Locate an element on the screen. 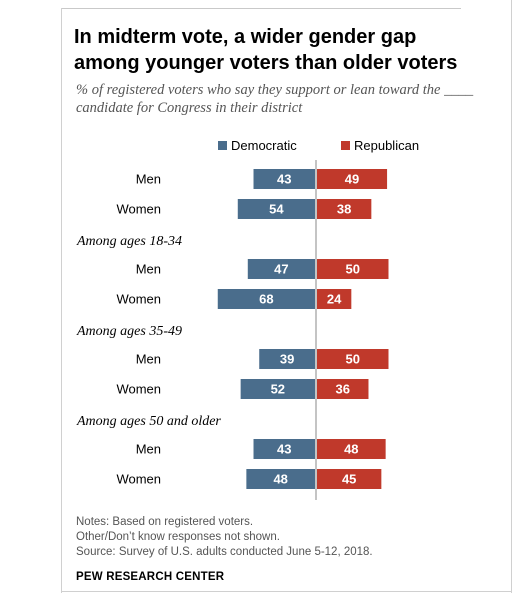 Image resolution: width=530 pixels, height=593 pixels. republican-value-label: 36 is located at coordinates (343, 389).